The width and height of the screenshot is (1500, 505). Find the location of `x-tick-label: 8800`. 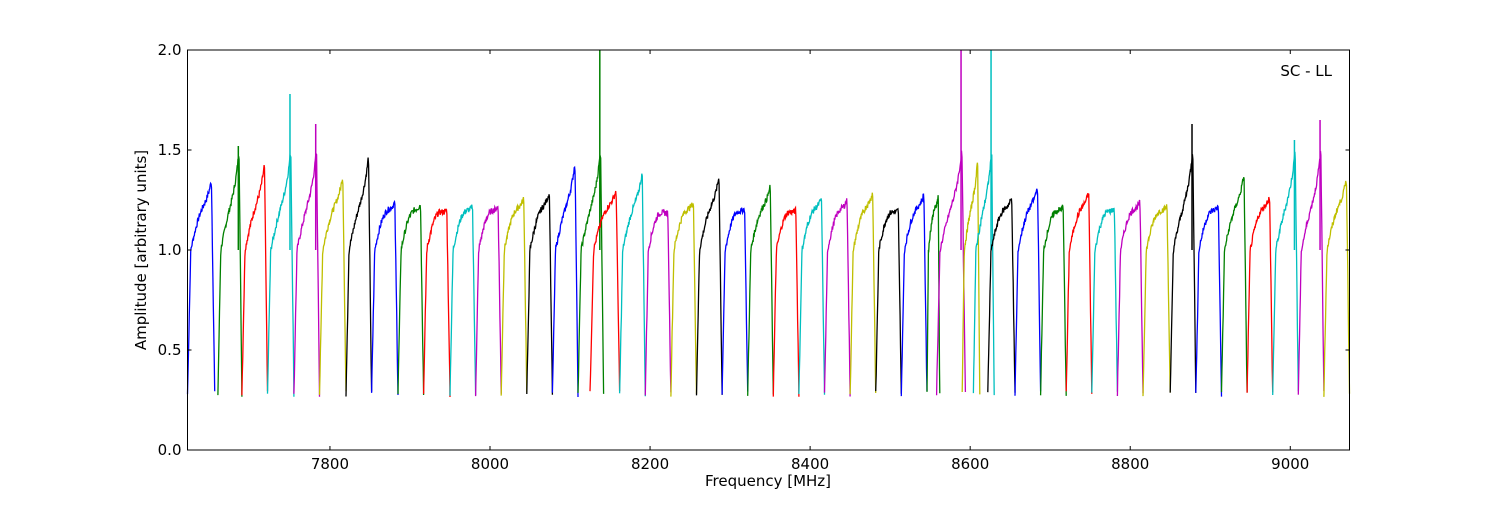

x-tick-label: 8800 is located at coordinates (1130, 464).